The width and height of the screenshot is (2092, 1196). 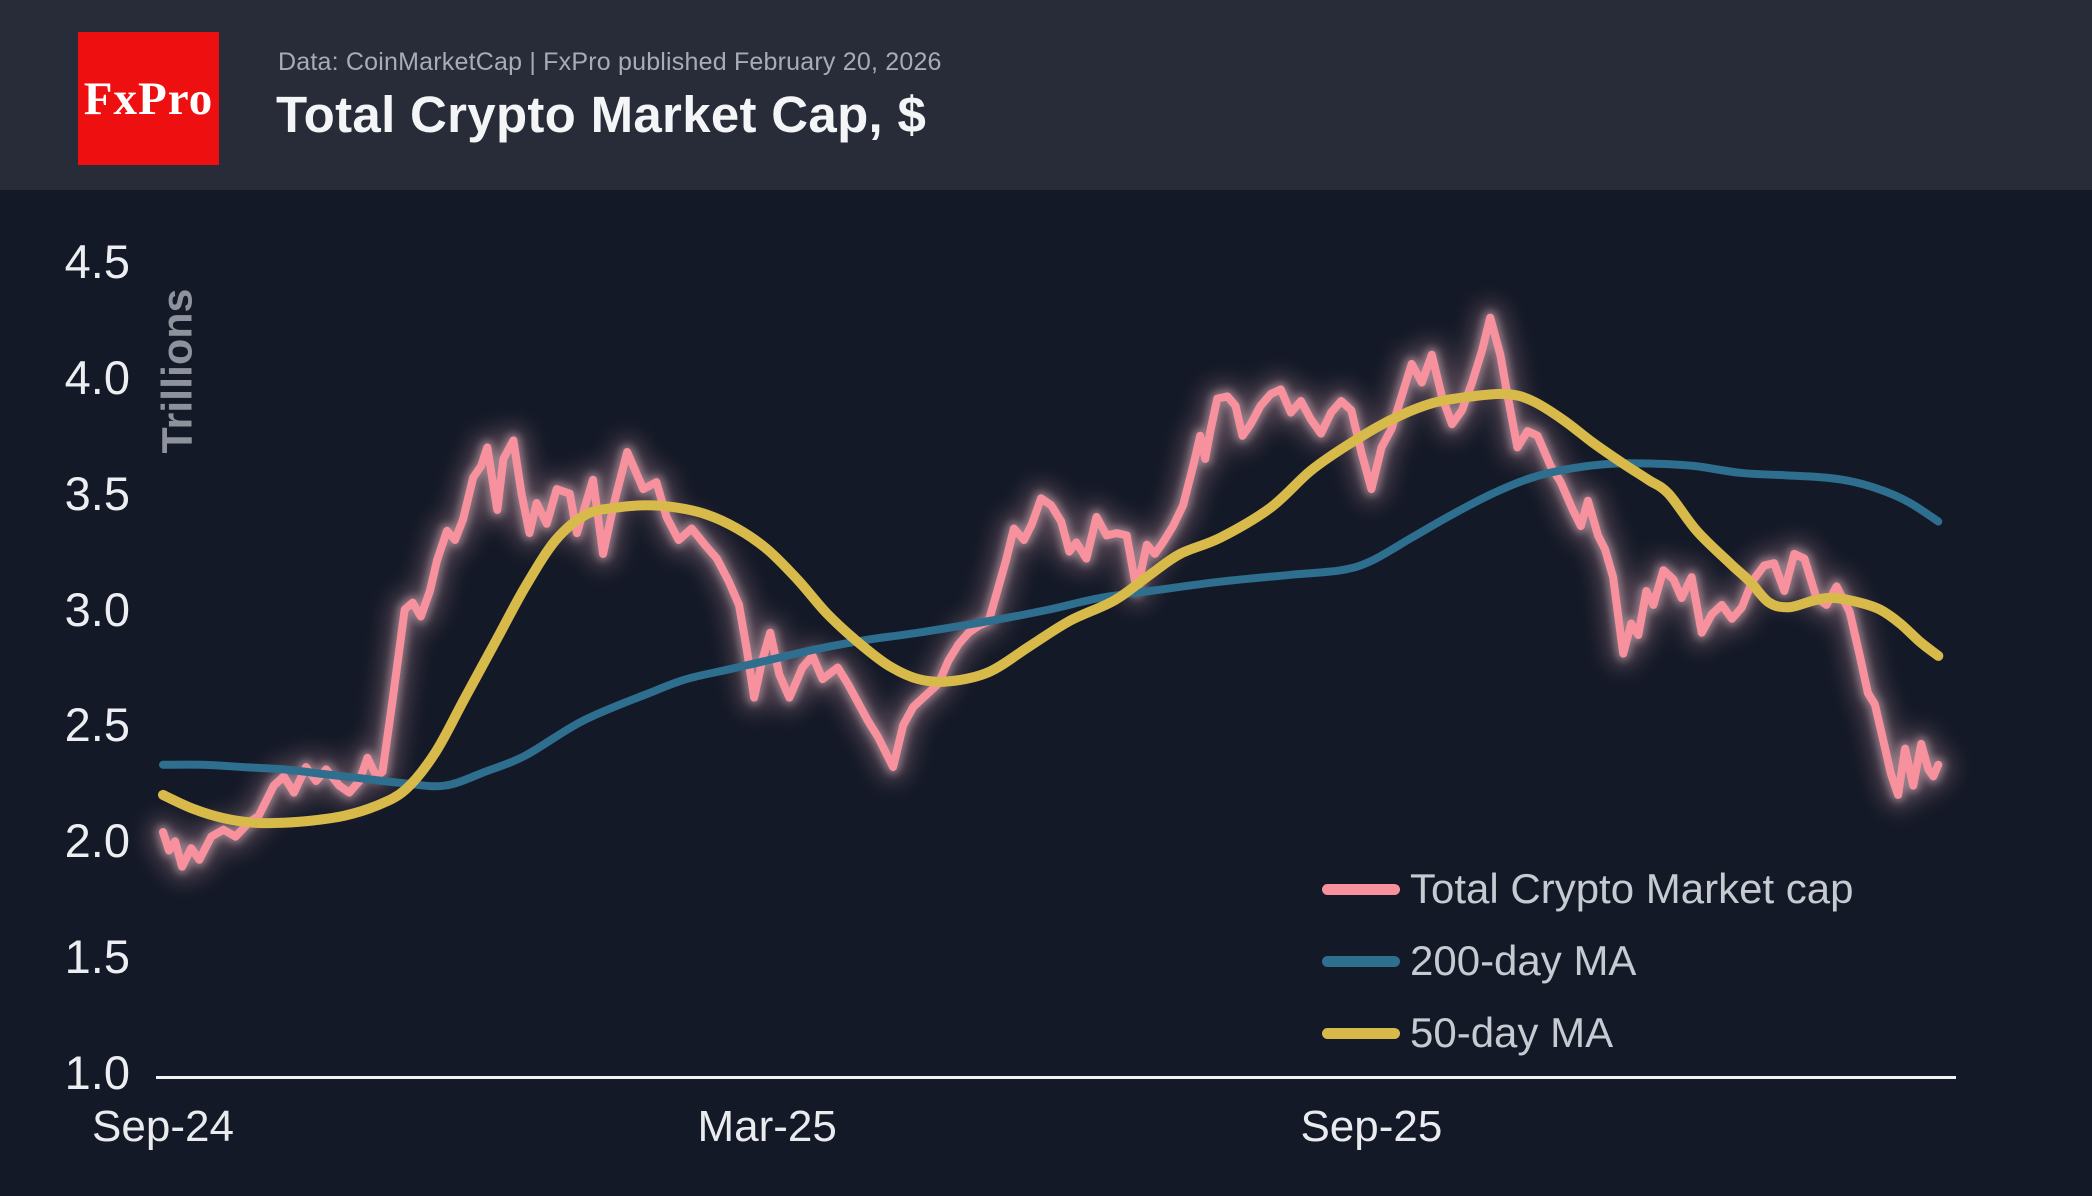 I want to click on y-axis-tick-label: 4.0, so click(x=97, y=377).